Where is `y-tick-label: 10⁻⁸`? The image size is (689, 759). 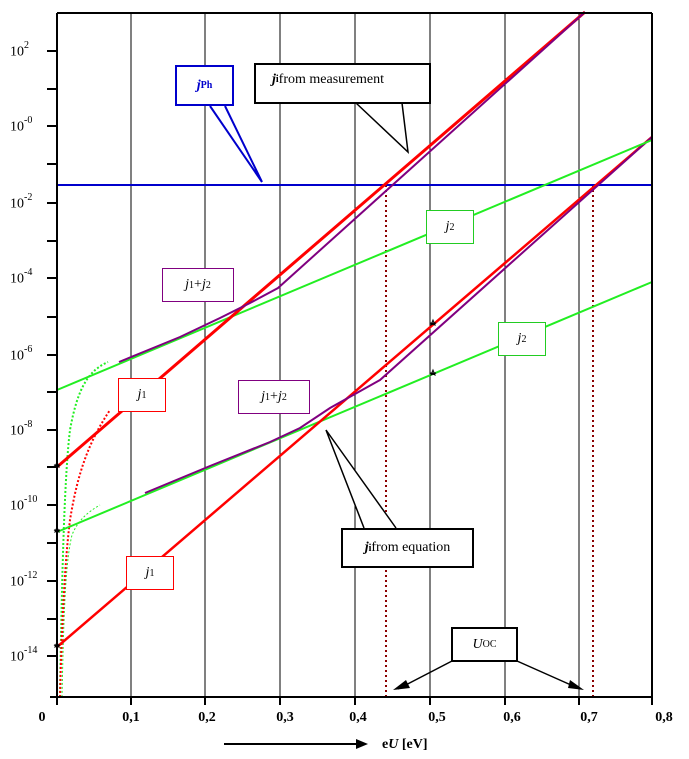 y-tick-label: 10⁻⁸ is located at coordinates (21, 429).